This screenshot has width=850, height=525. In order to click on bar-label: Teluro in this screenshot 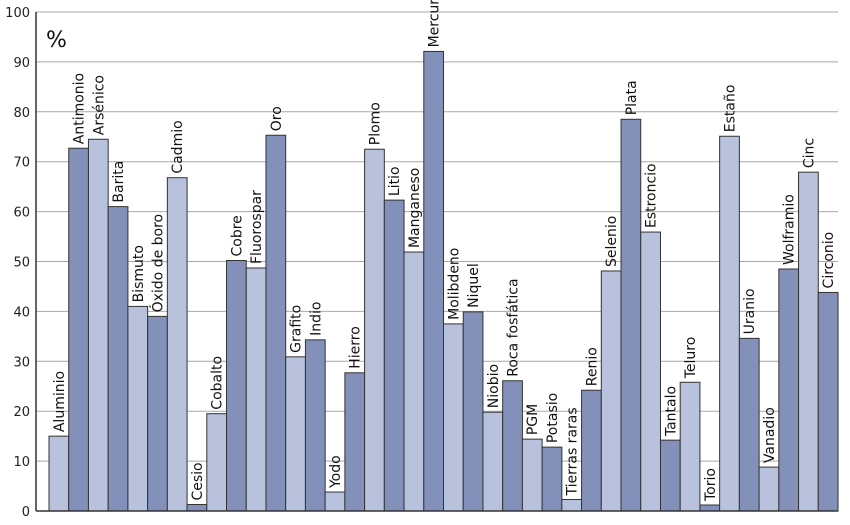, I will do `click(691, 358)`.